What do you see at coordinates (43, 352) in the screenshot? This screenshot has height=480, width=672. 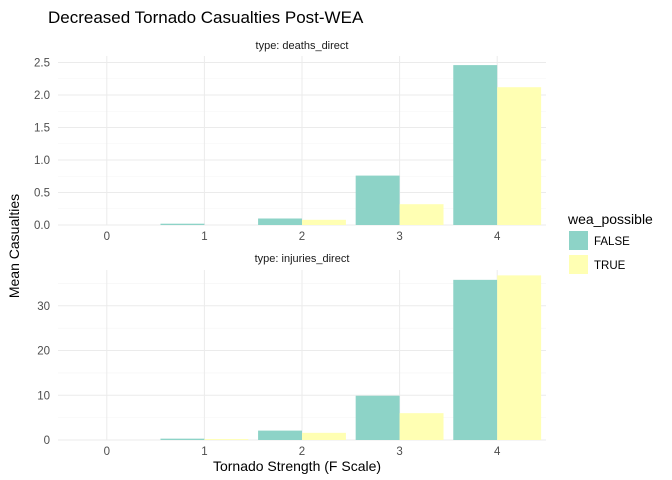 I see `y-tick-label: 20` at bounding box center [43, 352].